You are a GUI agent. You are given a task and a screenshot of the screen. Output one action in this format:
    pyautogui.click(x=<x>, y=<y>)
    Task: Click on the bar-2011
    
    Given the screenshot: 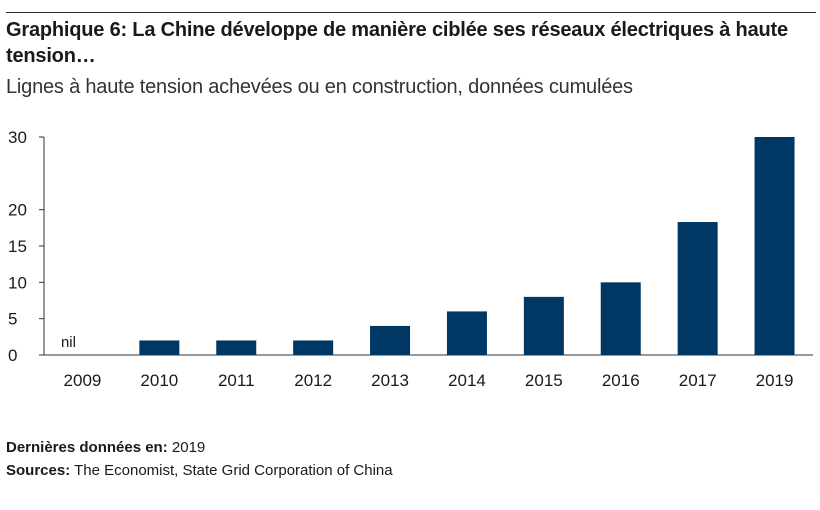 What is the action you would take?
    pyautogui.click(x=236, y=347)
    